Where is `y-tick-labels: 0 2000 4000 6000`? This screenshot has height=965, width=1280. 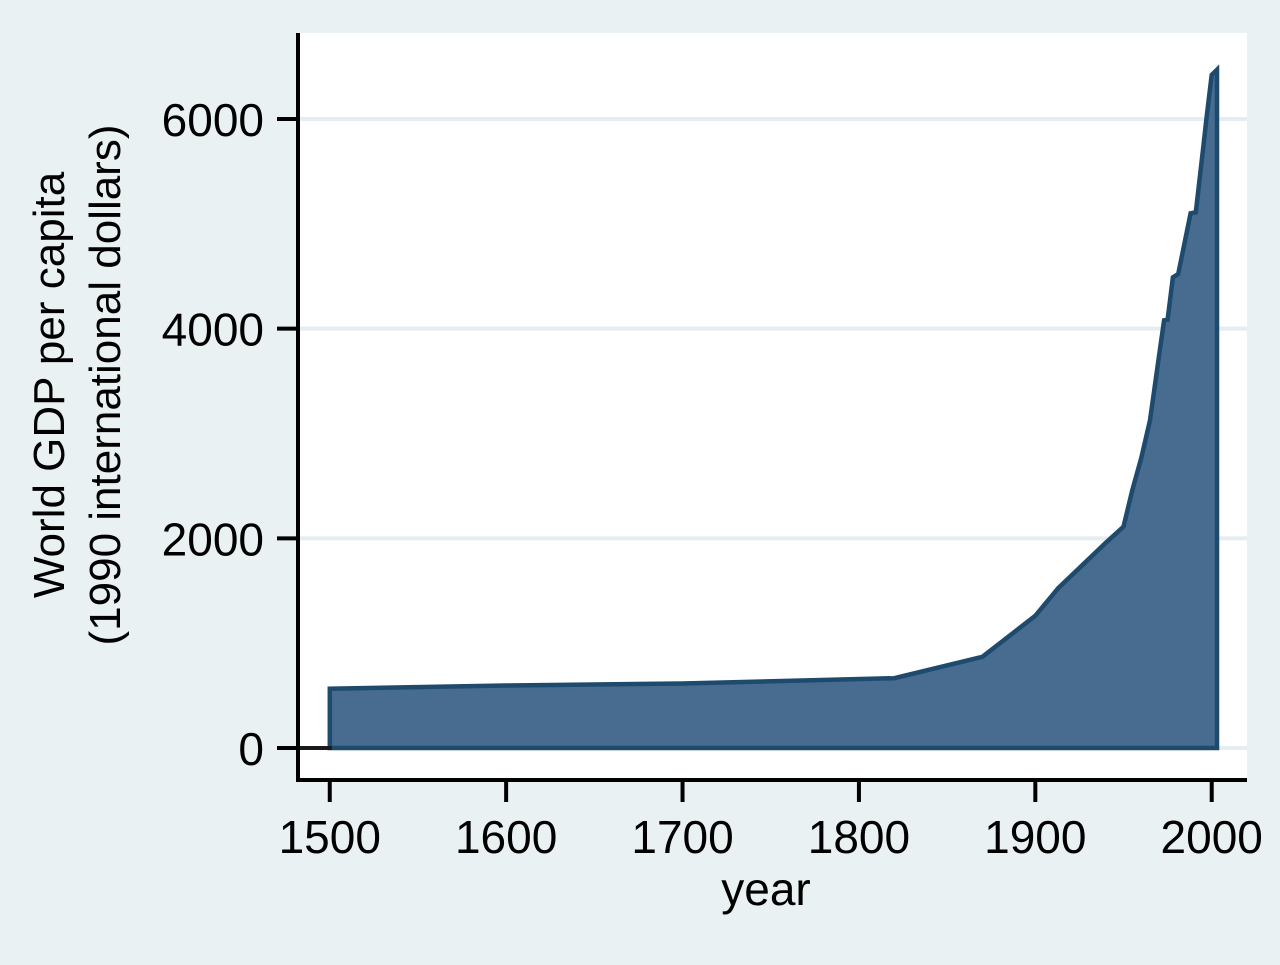 y-tick-labels: 0 2000 4000 6000 is located at coordinates (213, 434).